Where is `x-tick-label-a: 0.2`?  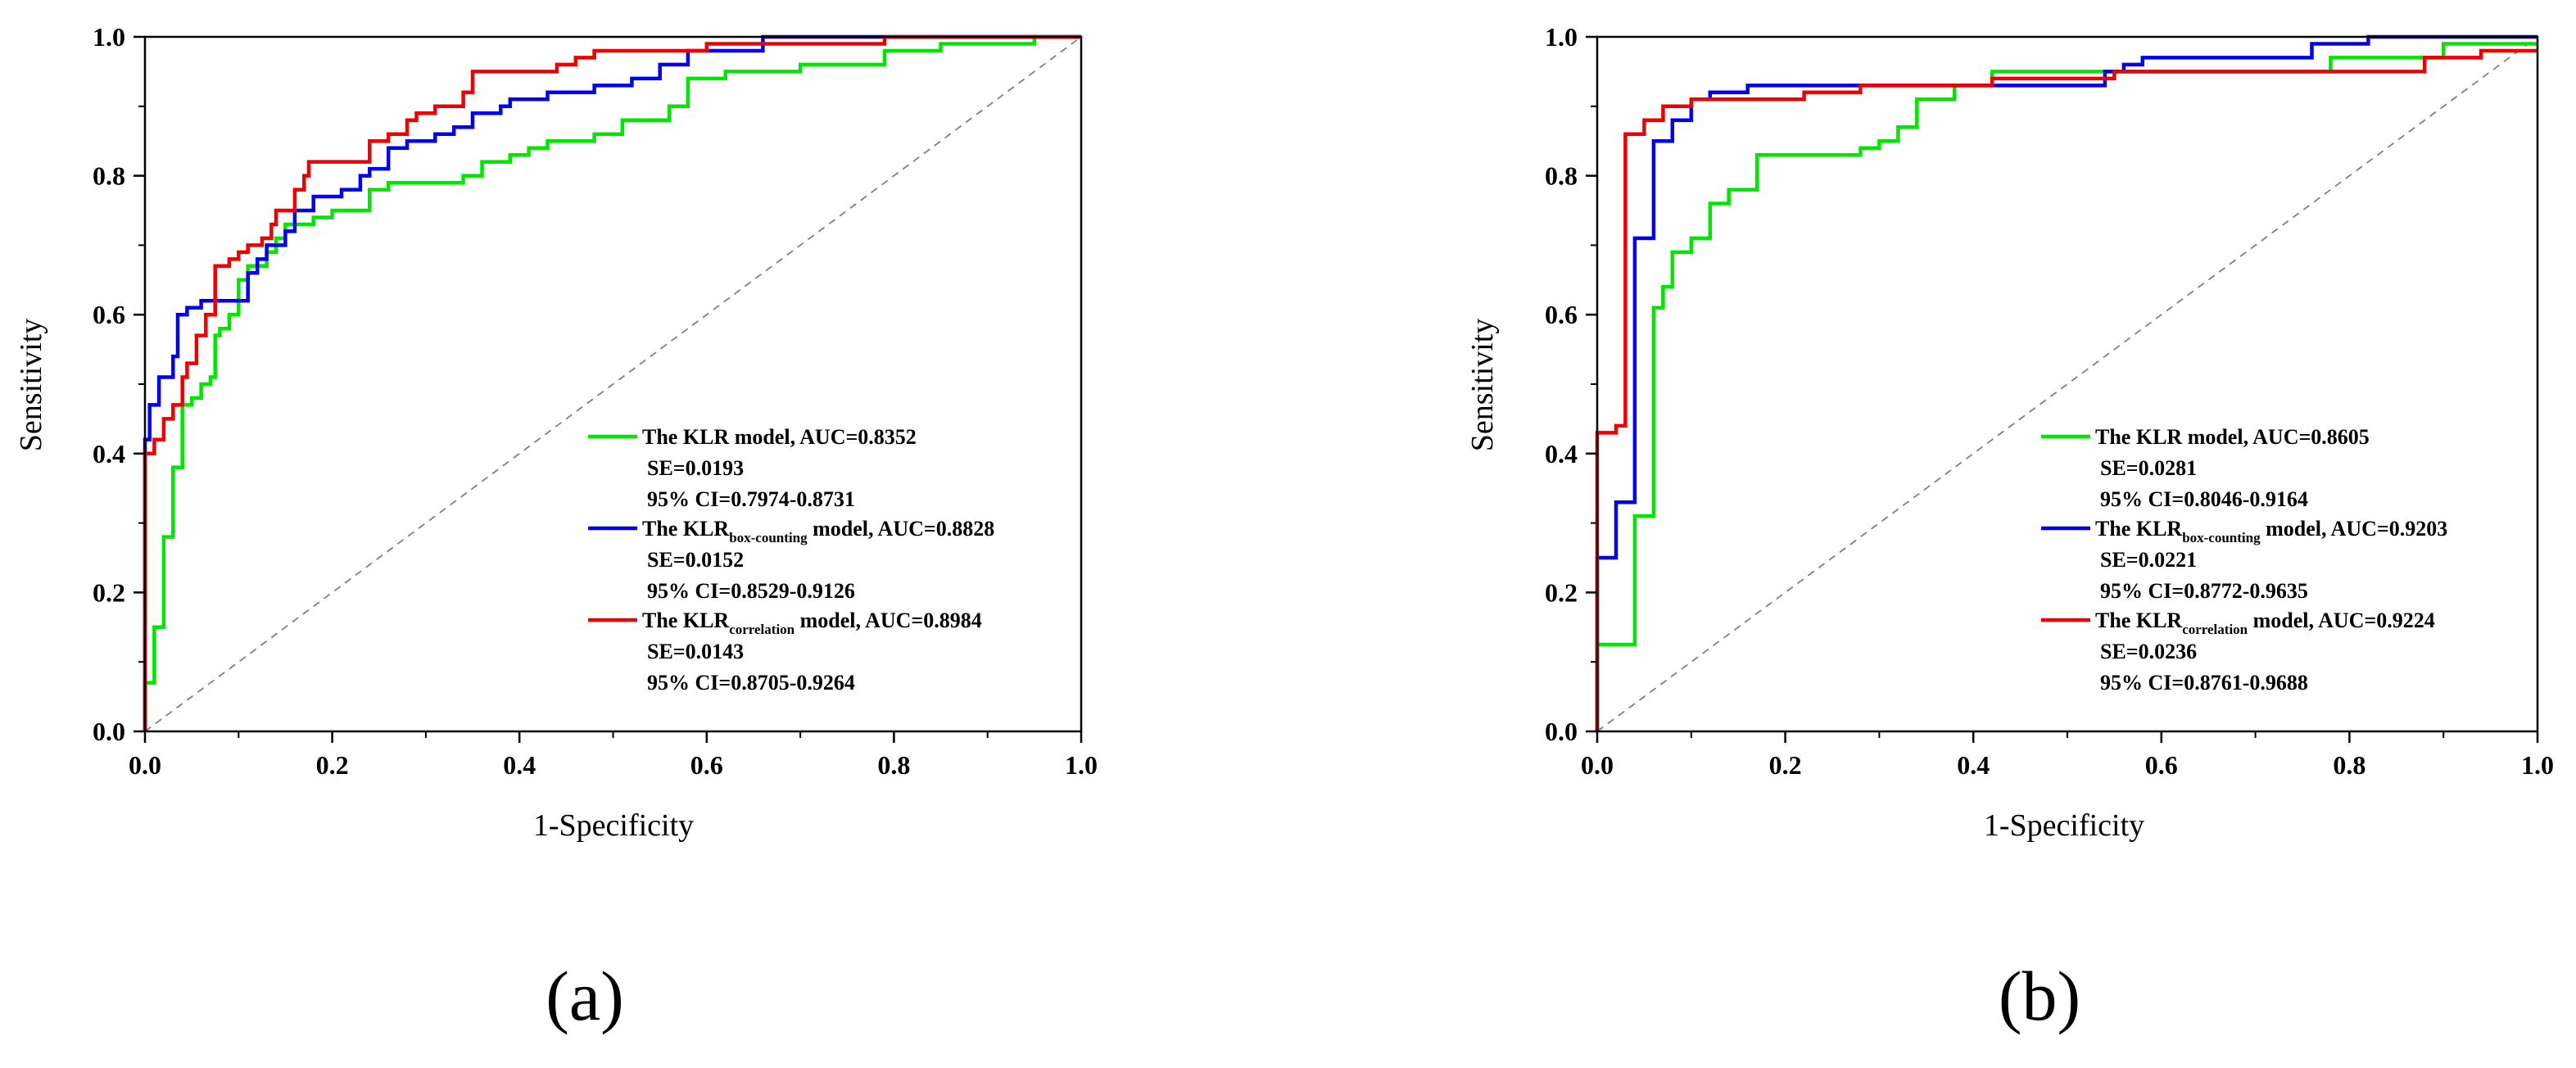
x-tick-label-a: 0.2 is located at coordinates (332, 765).